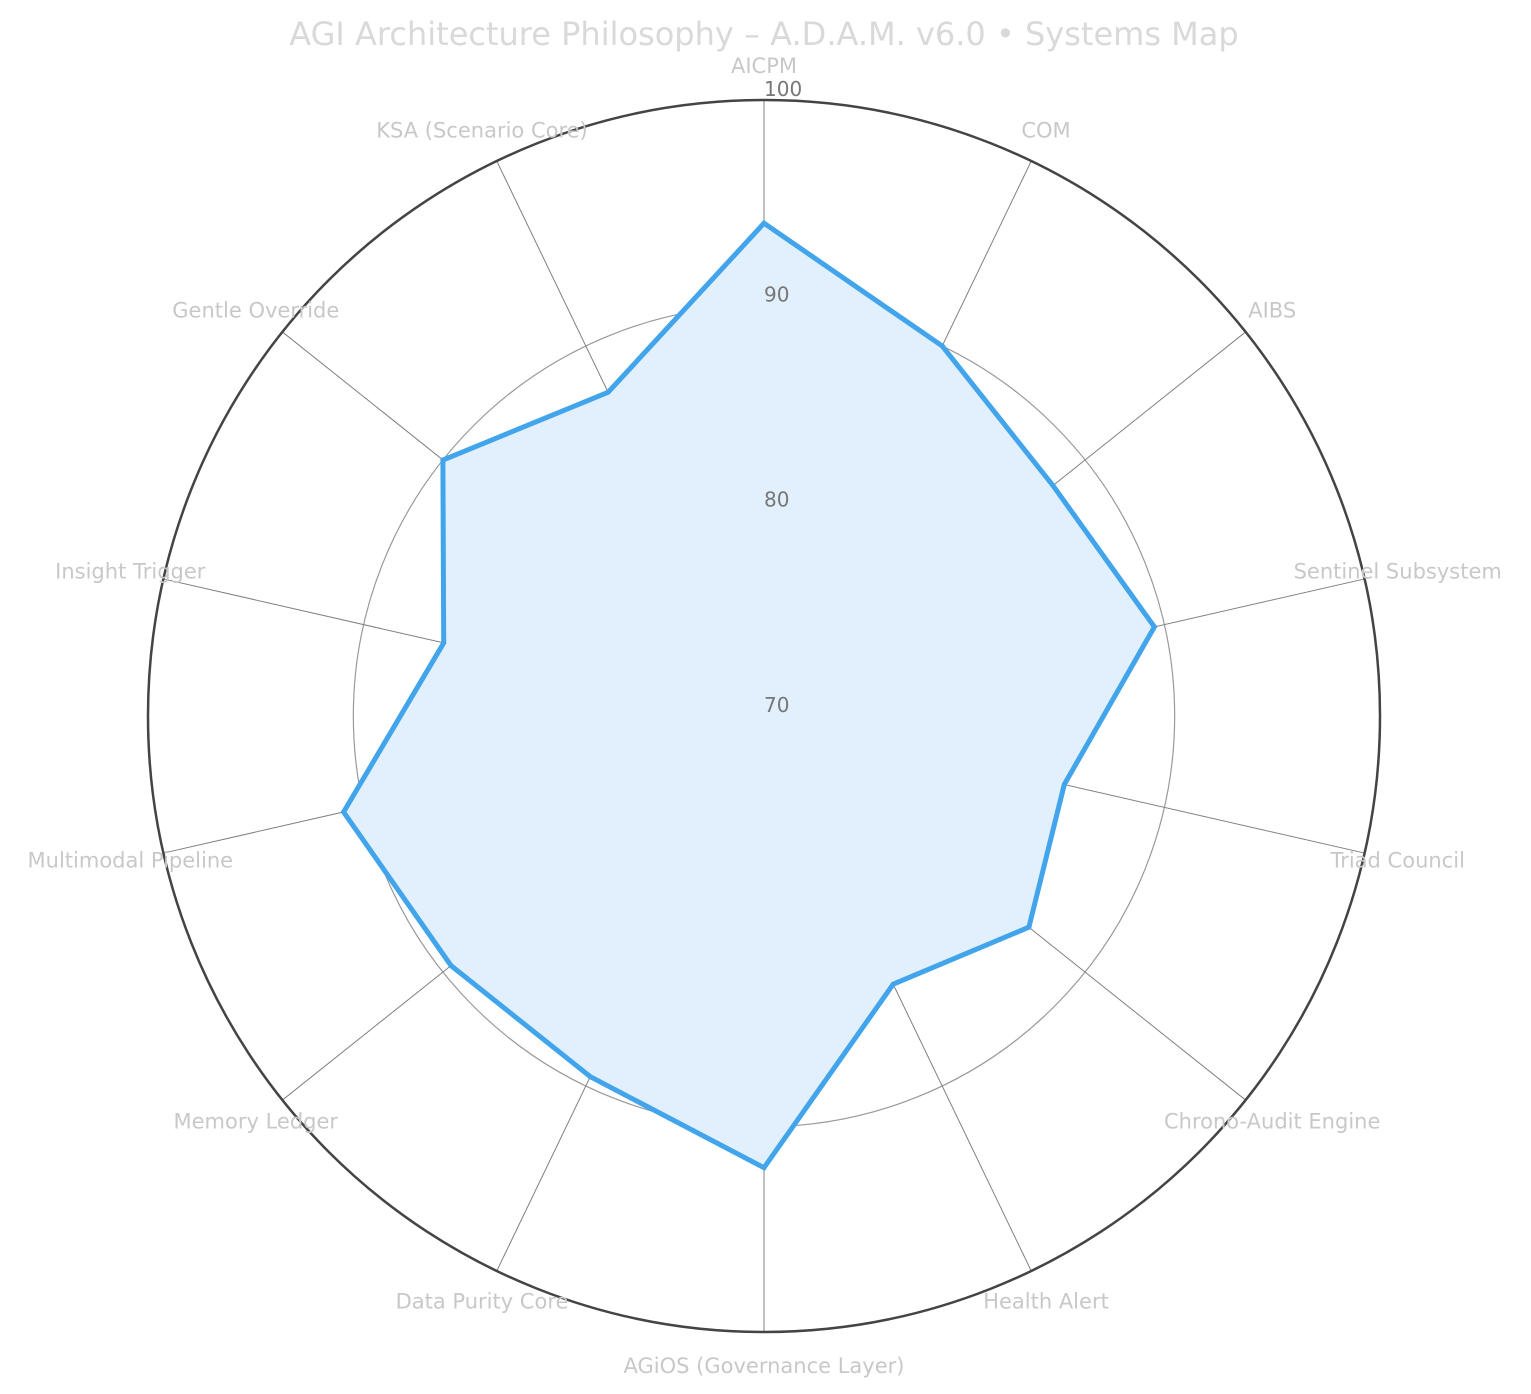 The width and height of the screenshot is (1531, 1394). Describe the element at coordinates (776, 294) in the screenshot. I see `r-tick-label: 90` at that location.